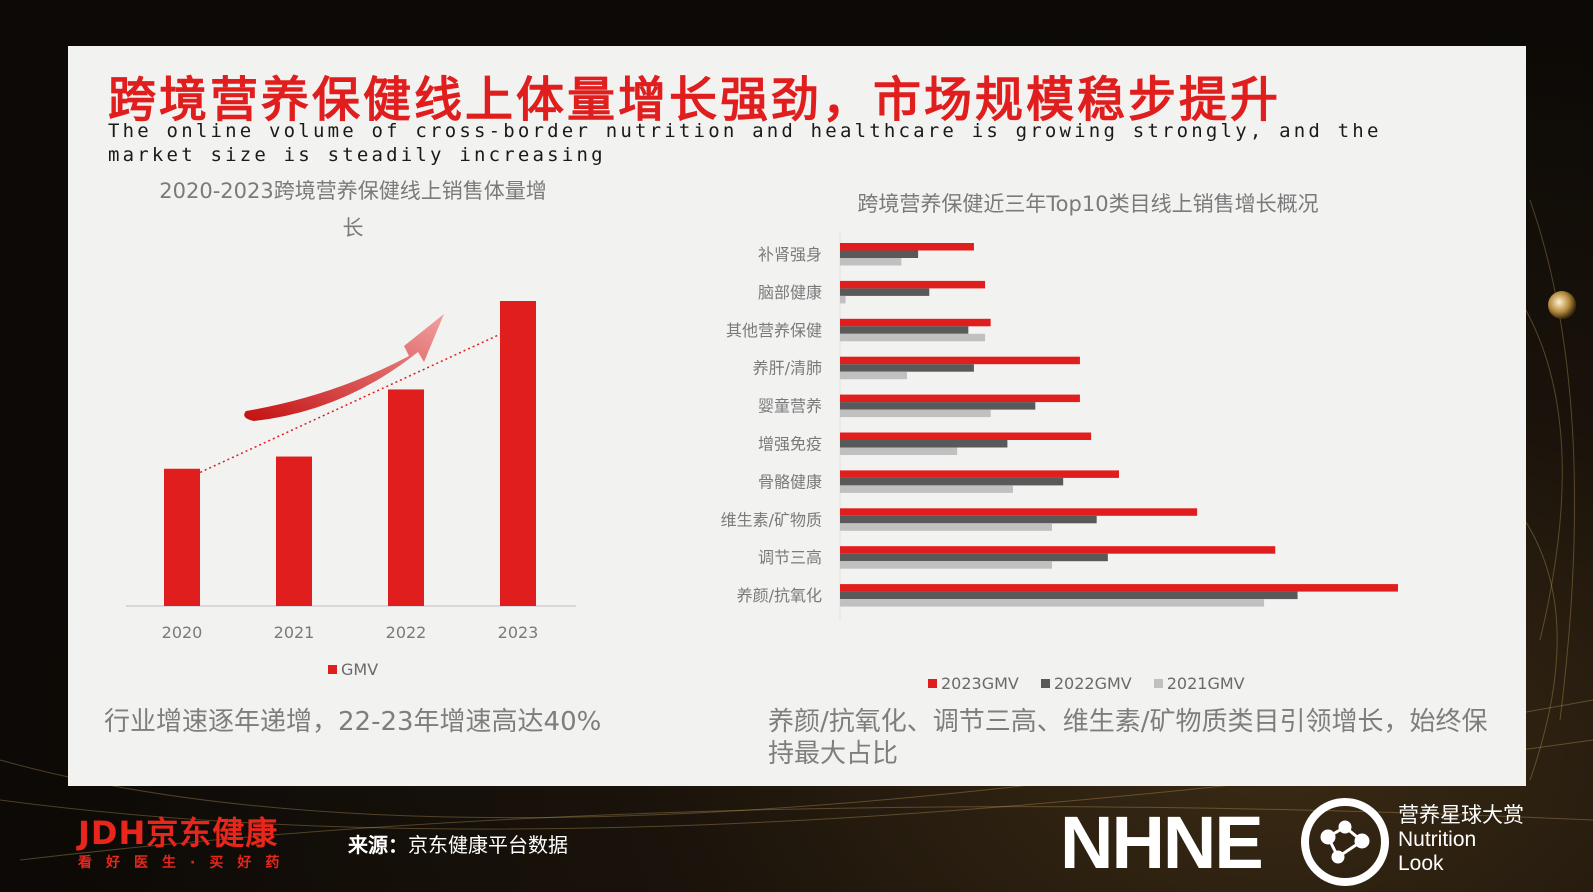 Image resolution: width=1593 pixels, height=892 pixels. What do you see at coordinates (980, 683) in the screenshot?
I see `legend-label: 2023GMV` at bounding box center [980, 683].